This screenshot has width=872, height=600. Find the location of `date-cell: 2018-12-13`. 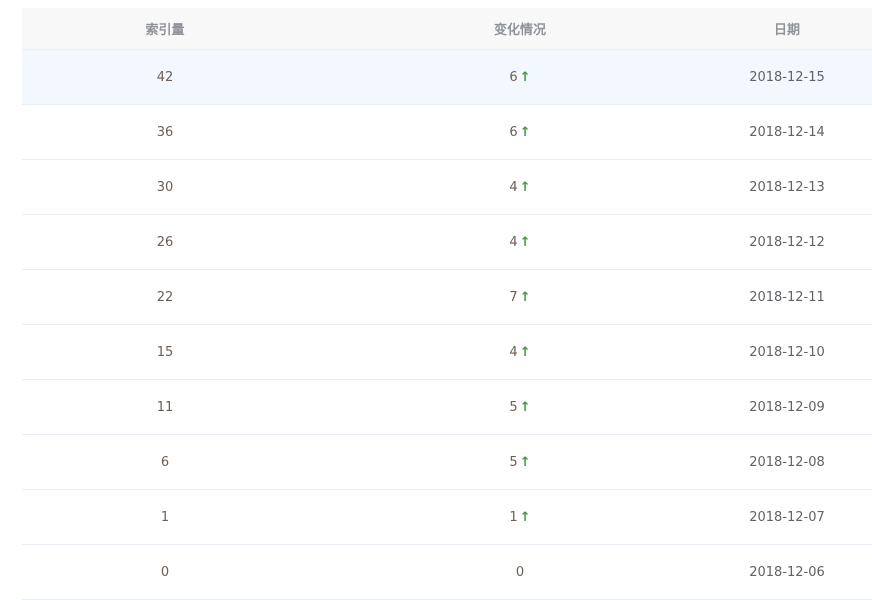

date-cell: 2018-12-13 is located at coordinates (787, 187).